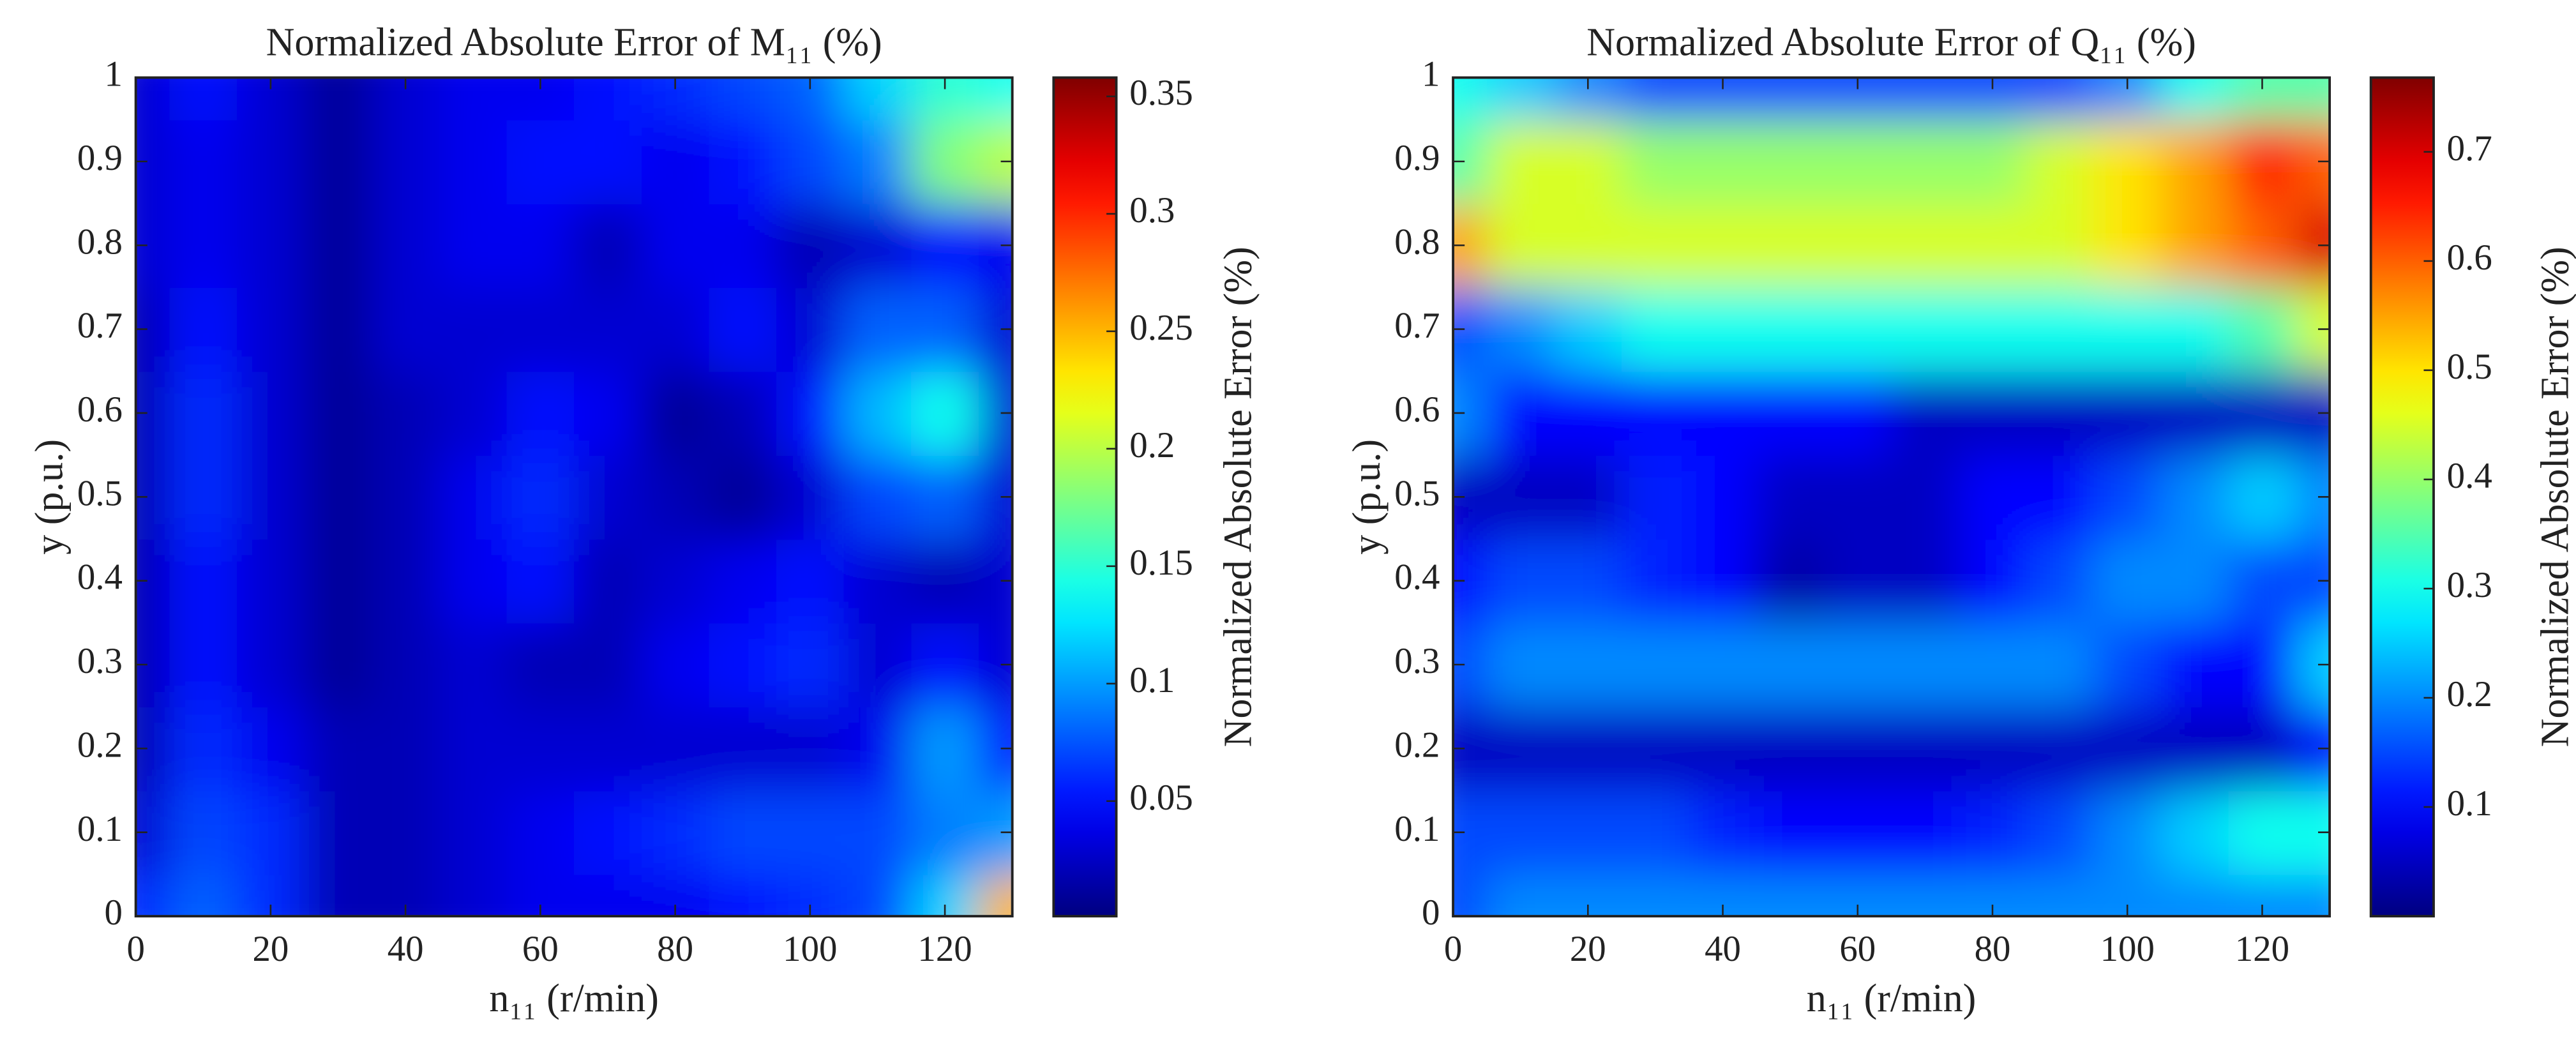 Image resolution: width=2576 pixels, height=1040 pixels. What do you see at coordinates (100, 577) in the screenshot?
I see `y-tick-label: 0.4` at bounding box center [100, 577].